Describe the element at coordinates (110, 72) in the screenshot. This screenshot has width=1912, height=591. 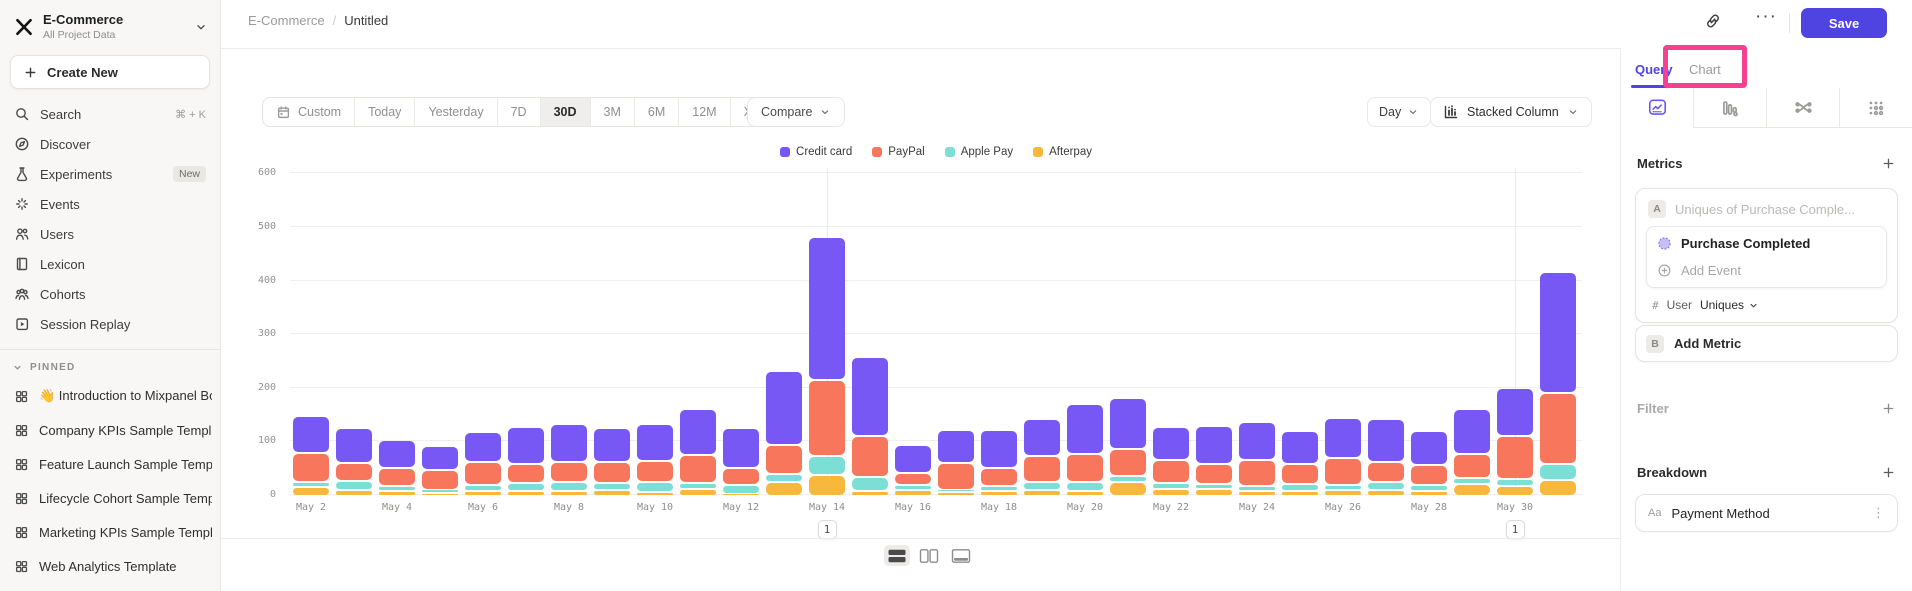
I see `create-new-button: Create New` at that location.